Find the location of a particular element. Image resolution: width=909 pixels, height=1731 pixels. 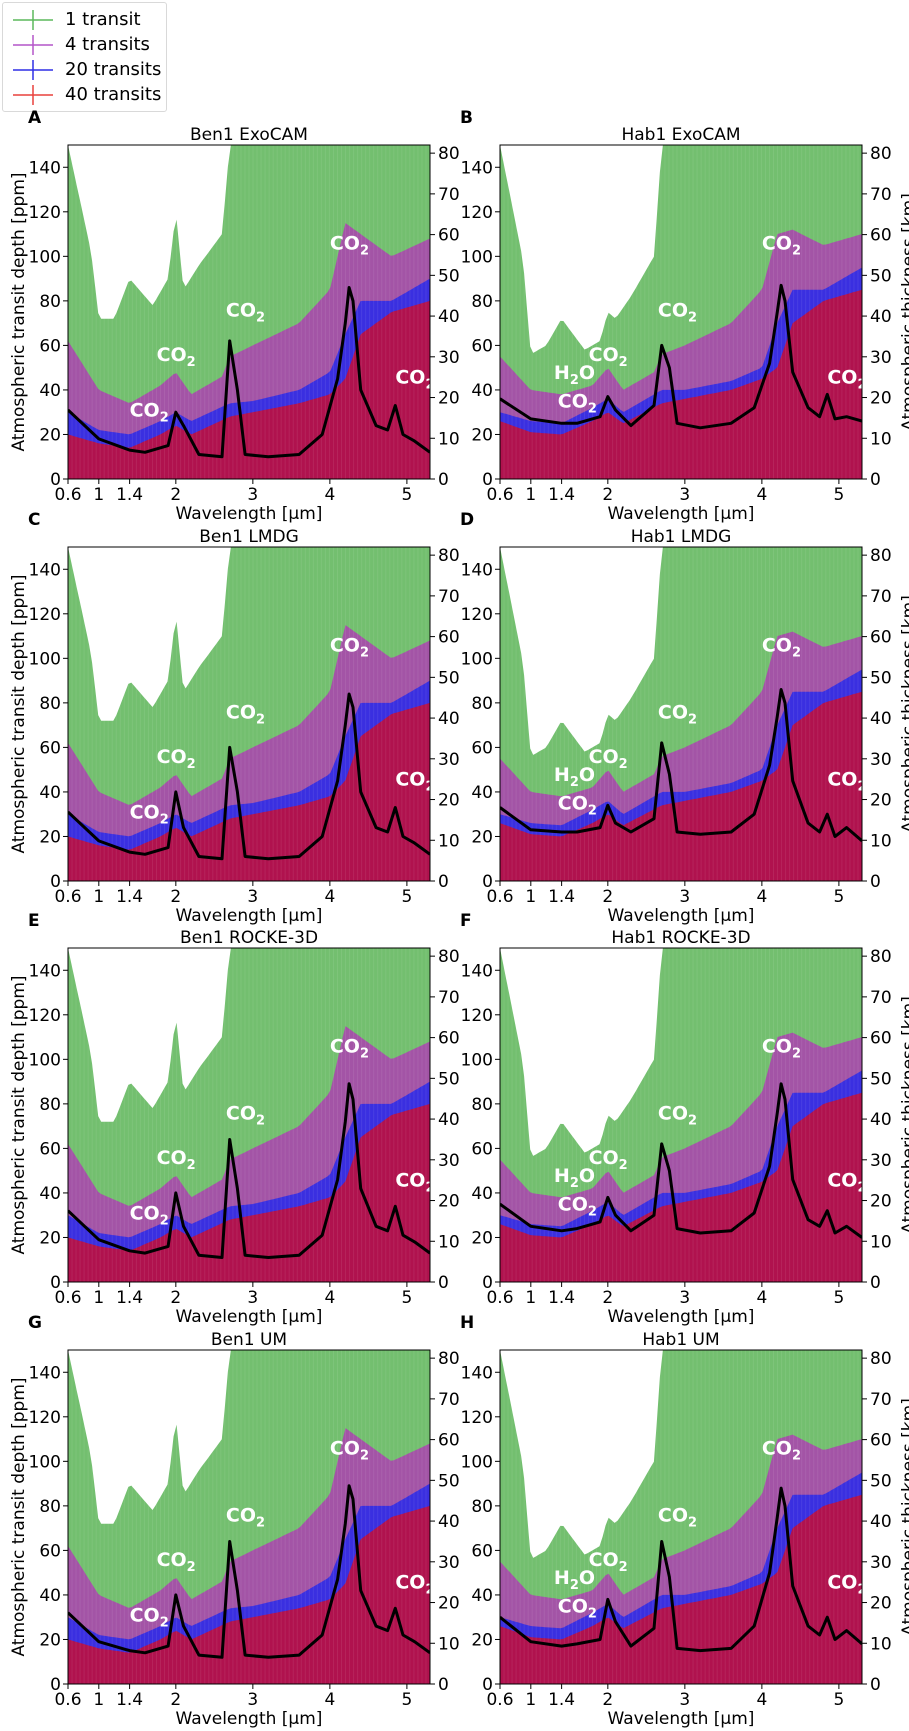

panel-letter: A is located at coordinates (35, 118).